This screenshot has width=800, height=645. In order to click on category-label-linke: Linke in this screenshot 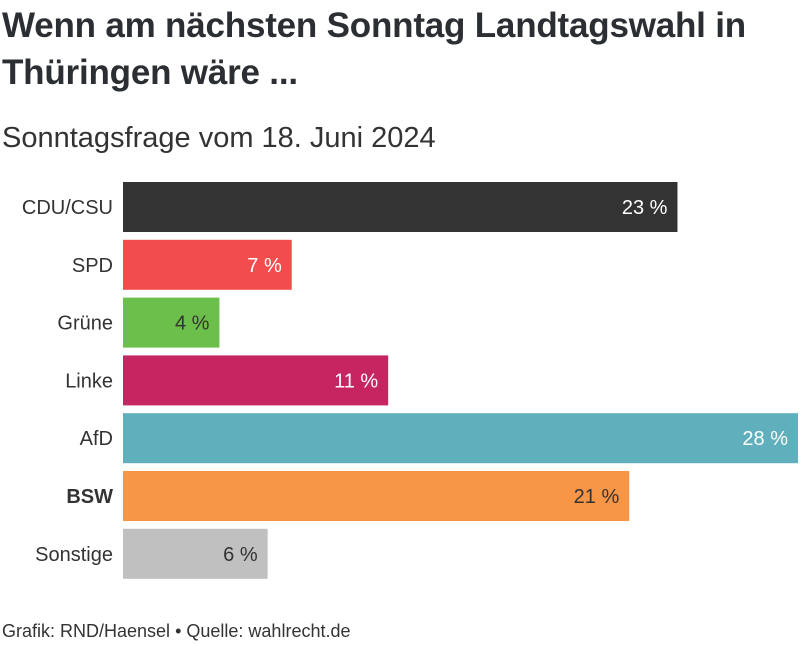, I will do `click(89, 381)`.